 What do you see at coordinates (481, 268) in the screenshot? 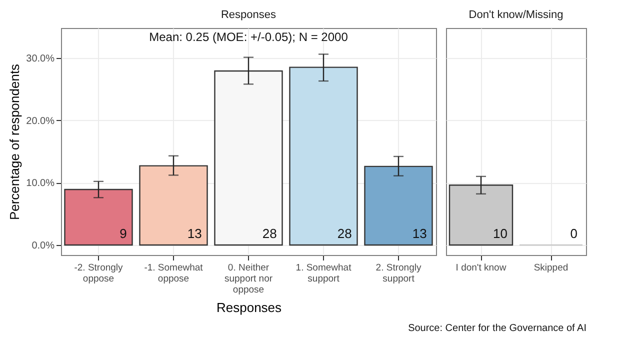
I see `x-tick-label: I don't know` at bounding box center [481, 268].